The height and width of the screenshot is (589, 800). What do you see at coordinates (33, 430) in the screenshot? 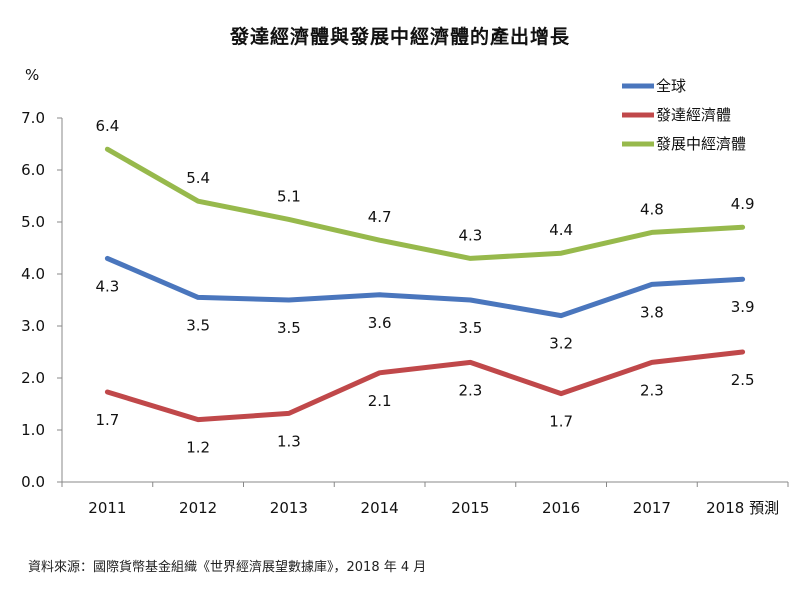
I see `y-tick-label: 1.0` at bounding box center [33, 430].